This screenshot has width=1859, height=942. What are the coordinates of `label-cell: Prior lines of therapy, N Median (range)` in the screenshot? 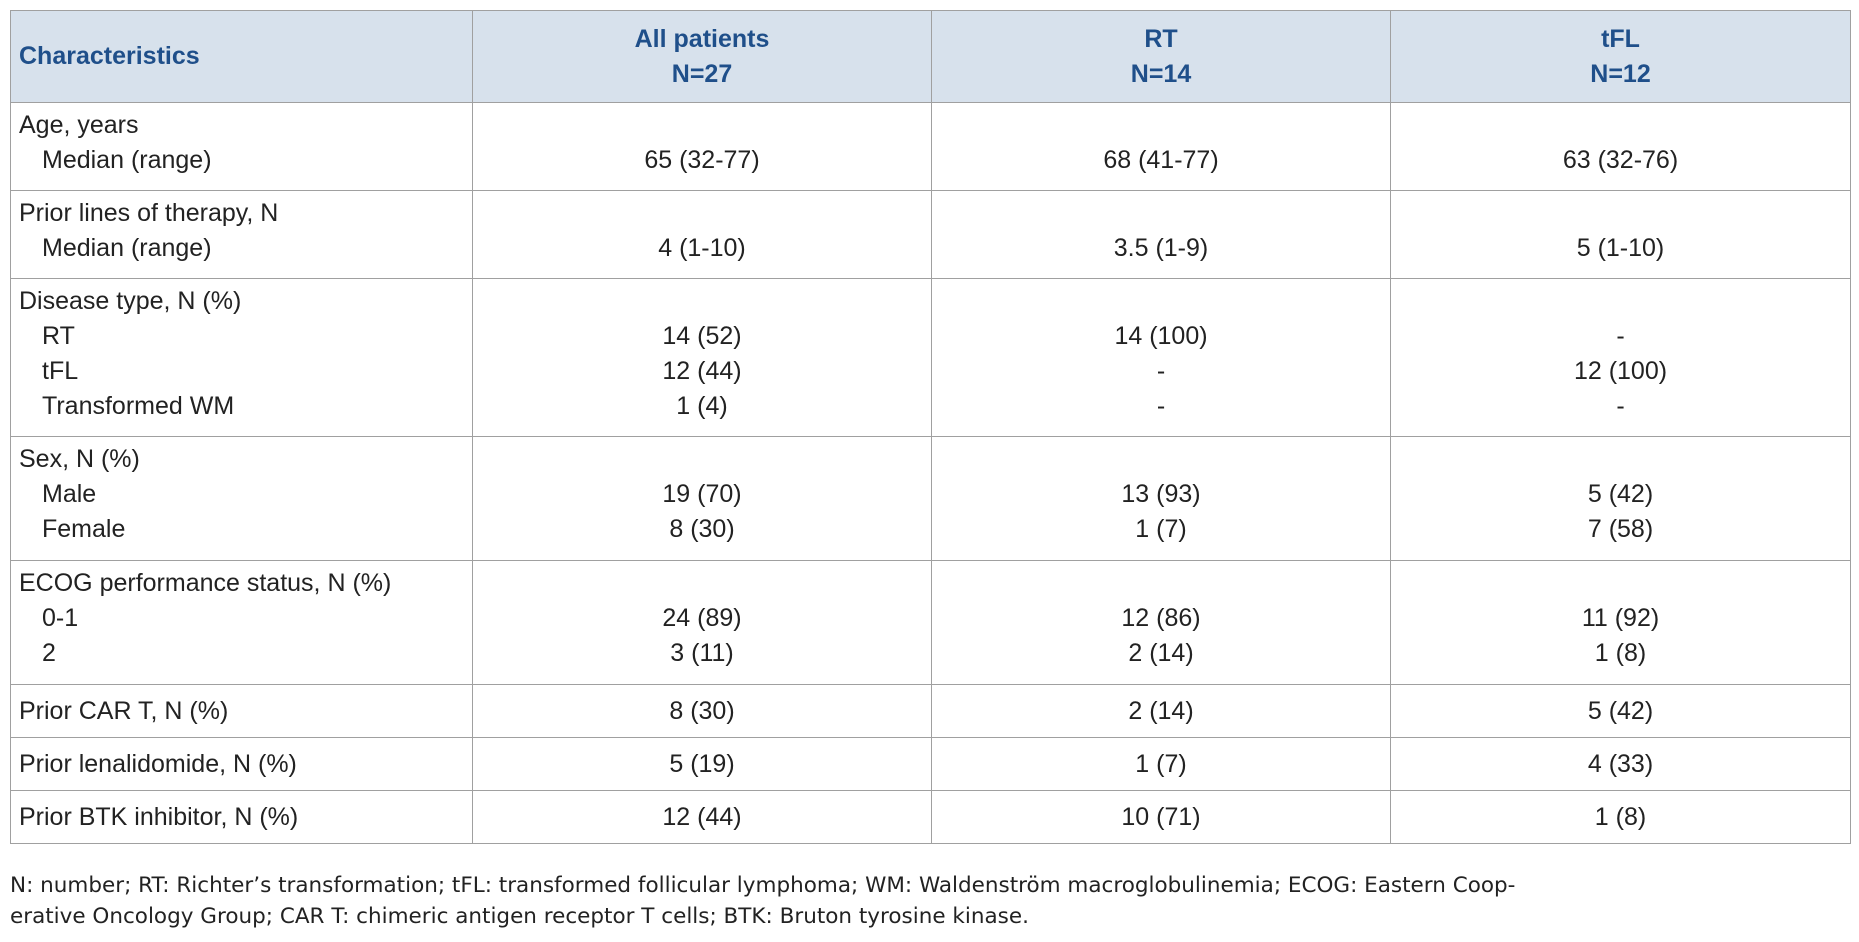 It's located at (241, 234).